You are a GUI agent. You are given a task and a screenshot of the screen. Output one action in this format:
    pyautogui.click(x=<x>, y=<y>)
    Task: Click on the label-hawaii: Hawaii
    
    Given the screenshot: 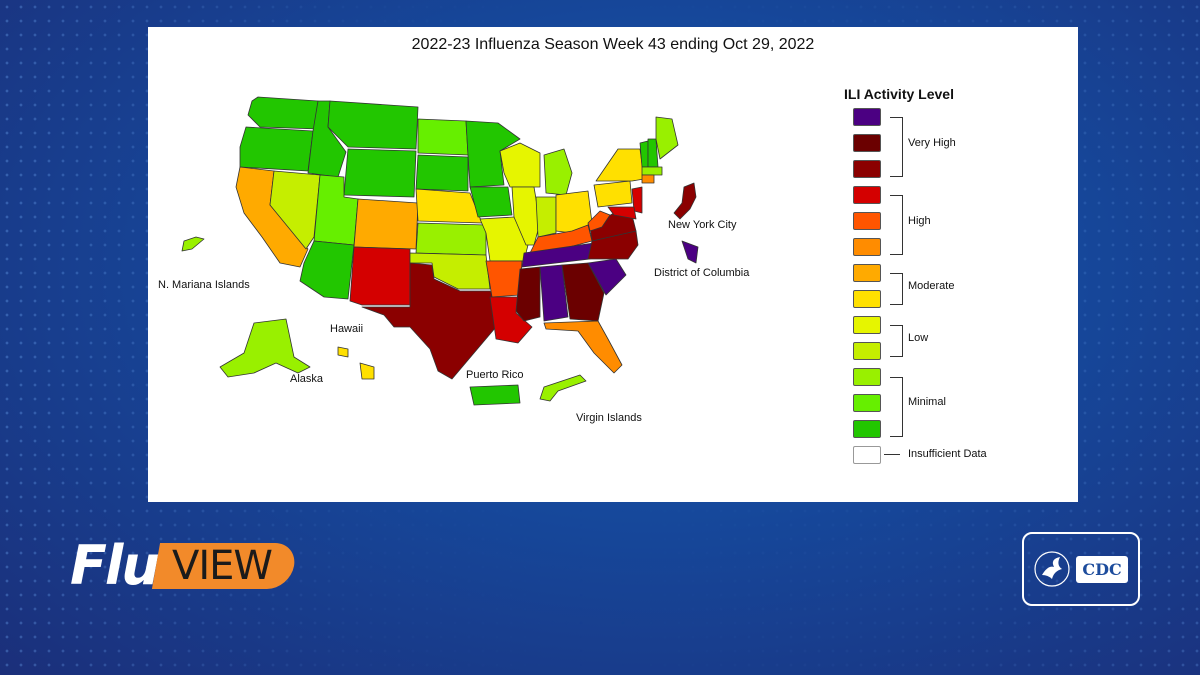 What is the action you would take?
    pyautogui.click(x=347, y=329)
    